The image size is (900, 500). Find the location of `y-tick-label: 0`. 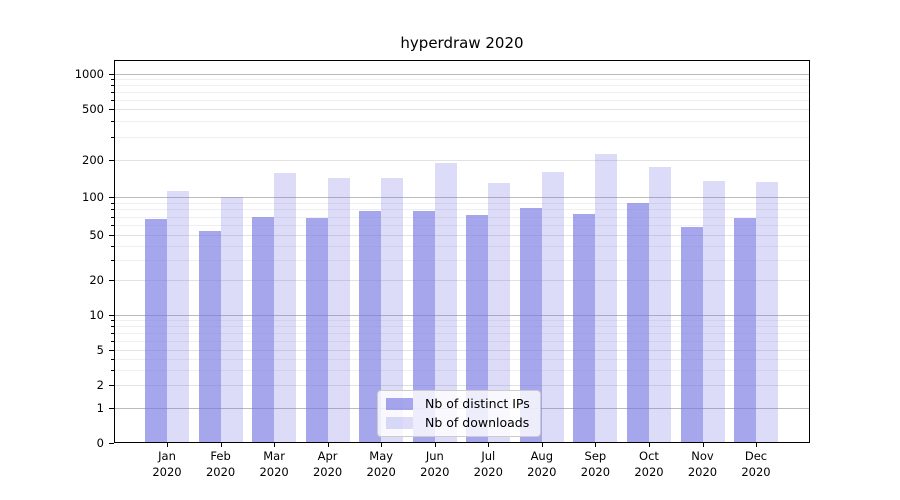

y-tick-label: 0 is located at coordinates (100, 442).